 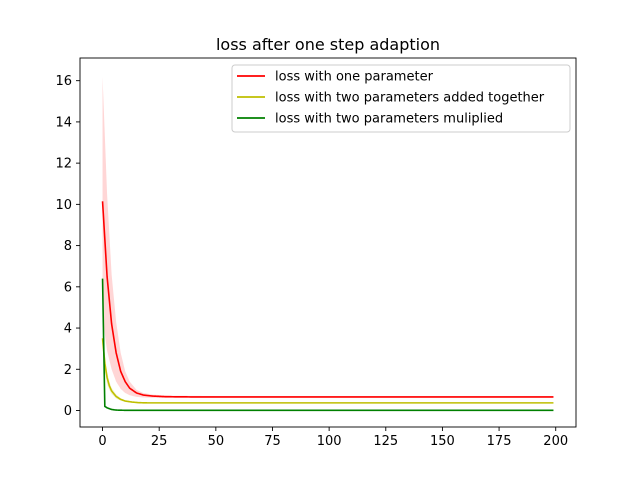 What do you see at coordinates (68, 370) in the screenshot?
I see `y-tick-label: 2` at bounding box center [68, 370].